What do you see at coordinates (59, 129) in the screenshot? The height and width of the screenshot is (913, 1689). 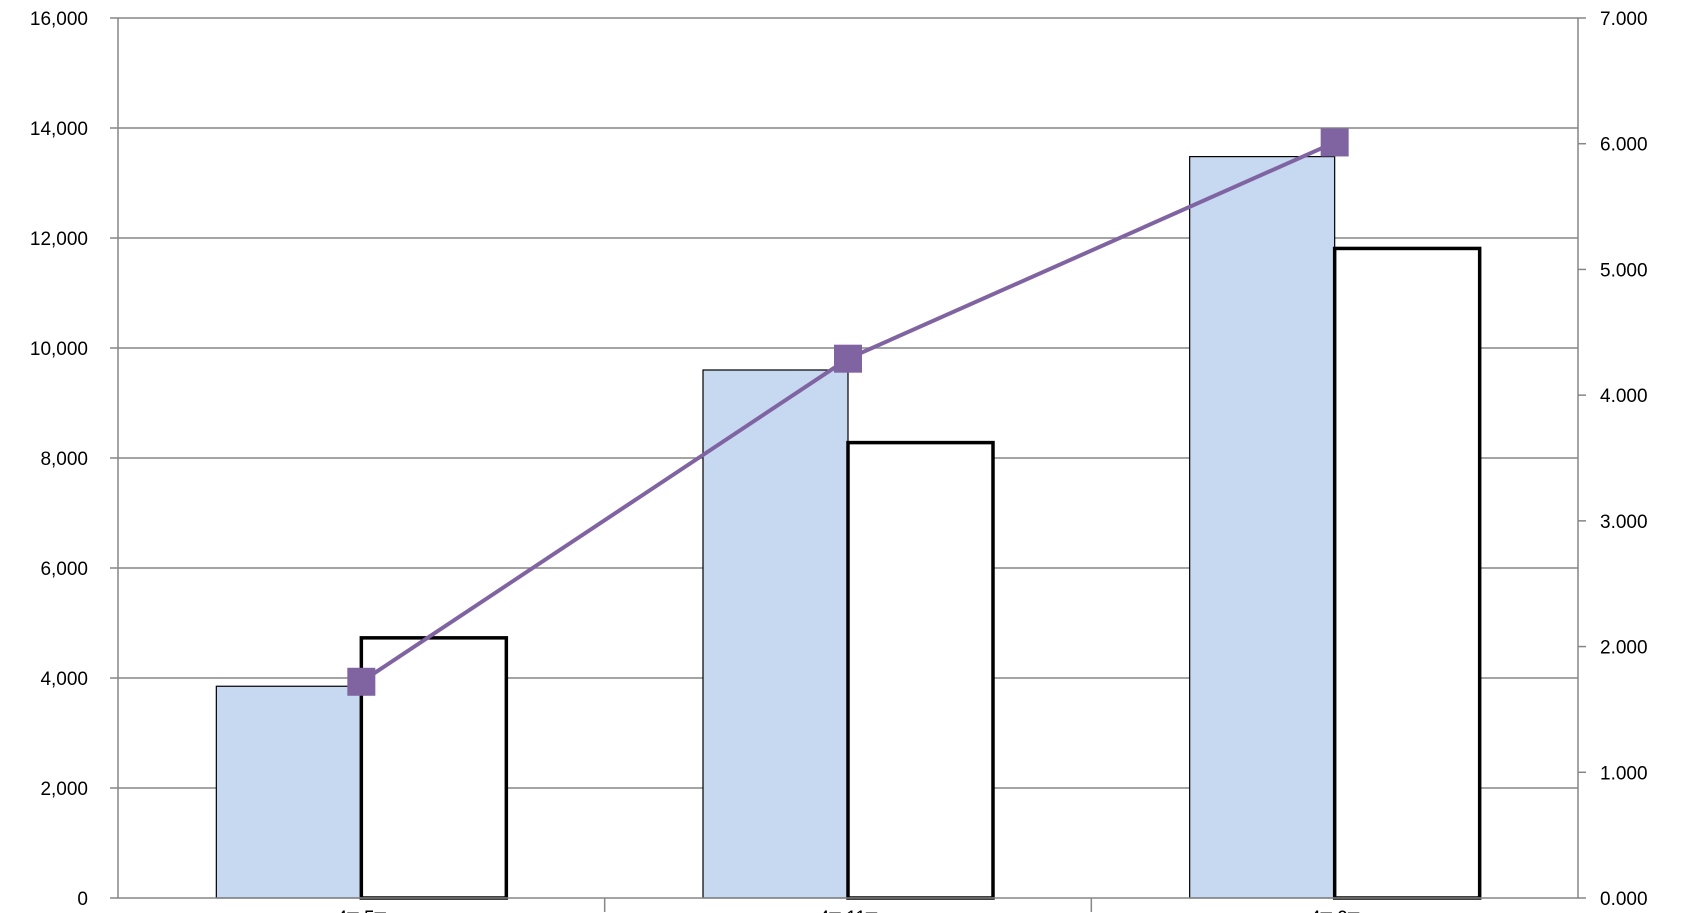 I see `left-tick-label: 14,000` at bounding box center [59, 129].